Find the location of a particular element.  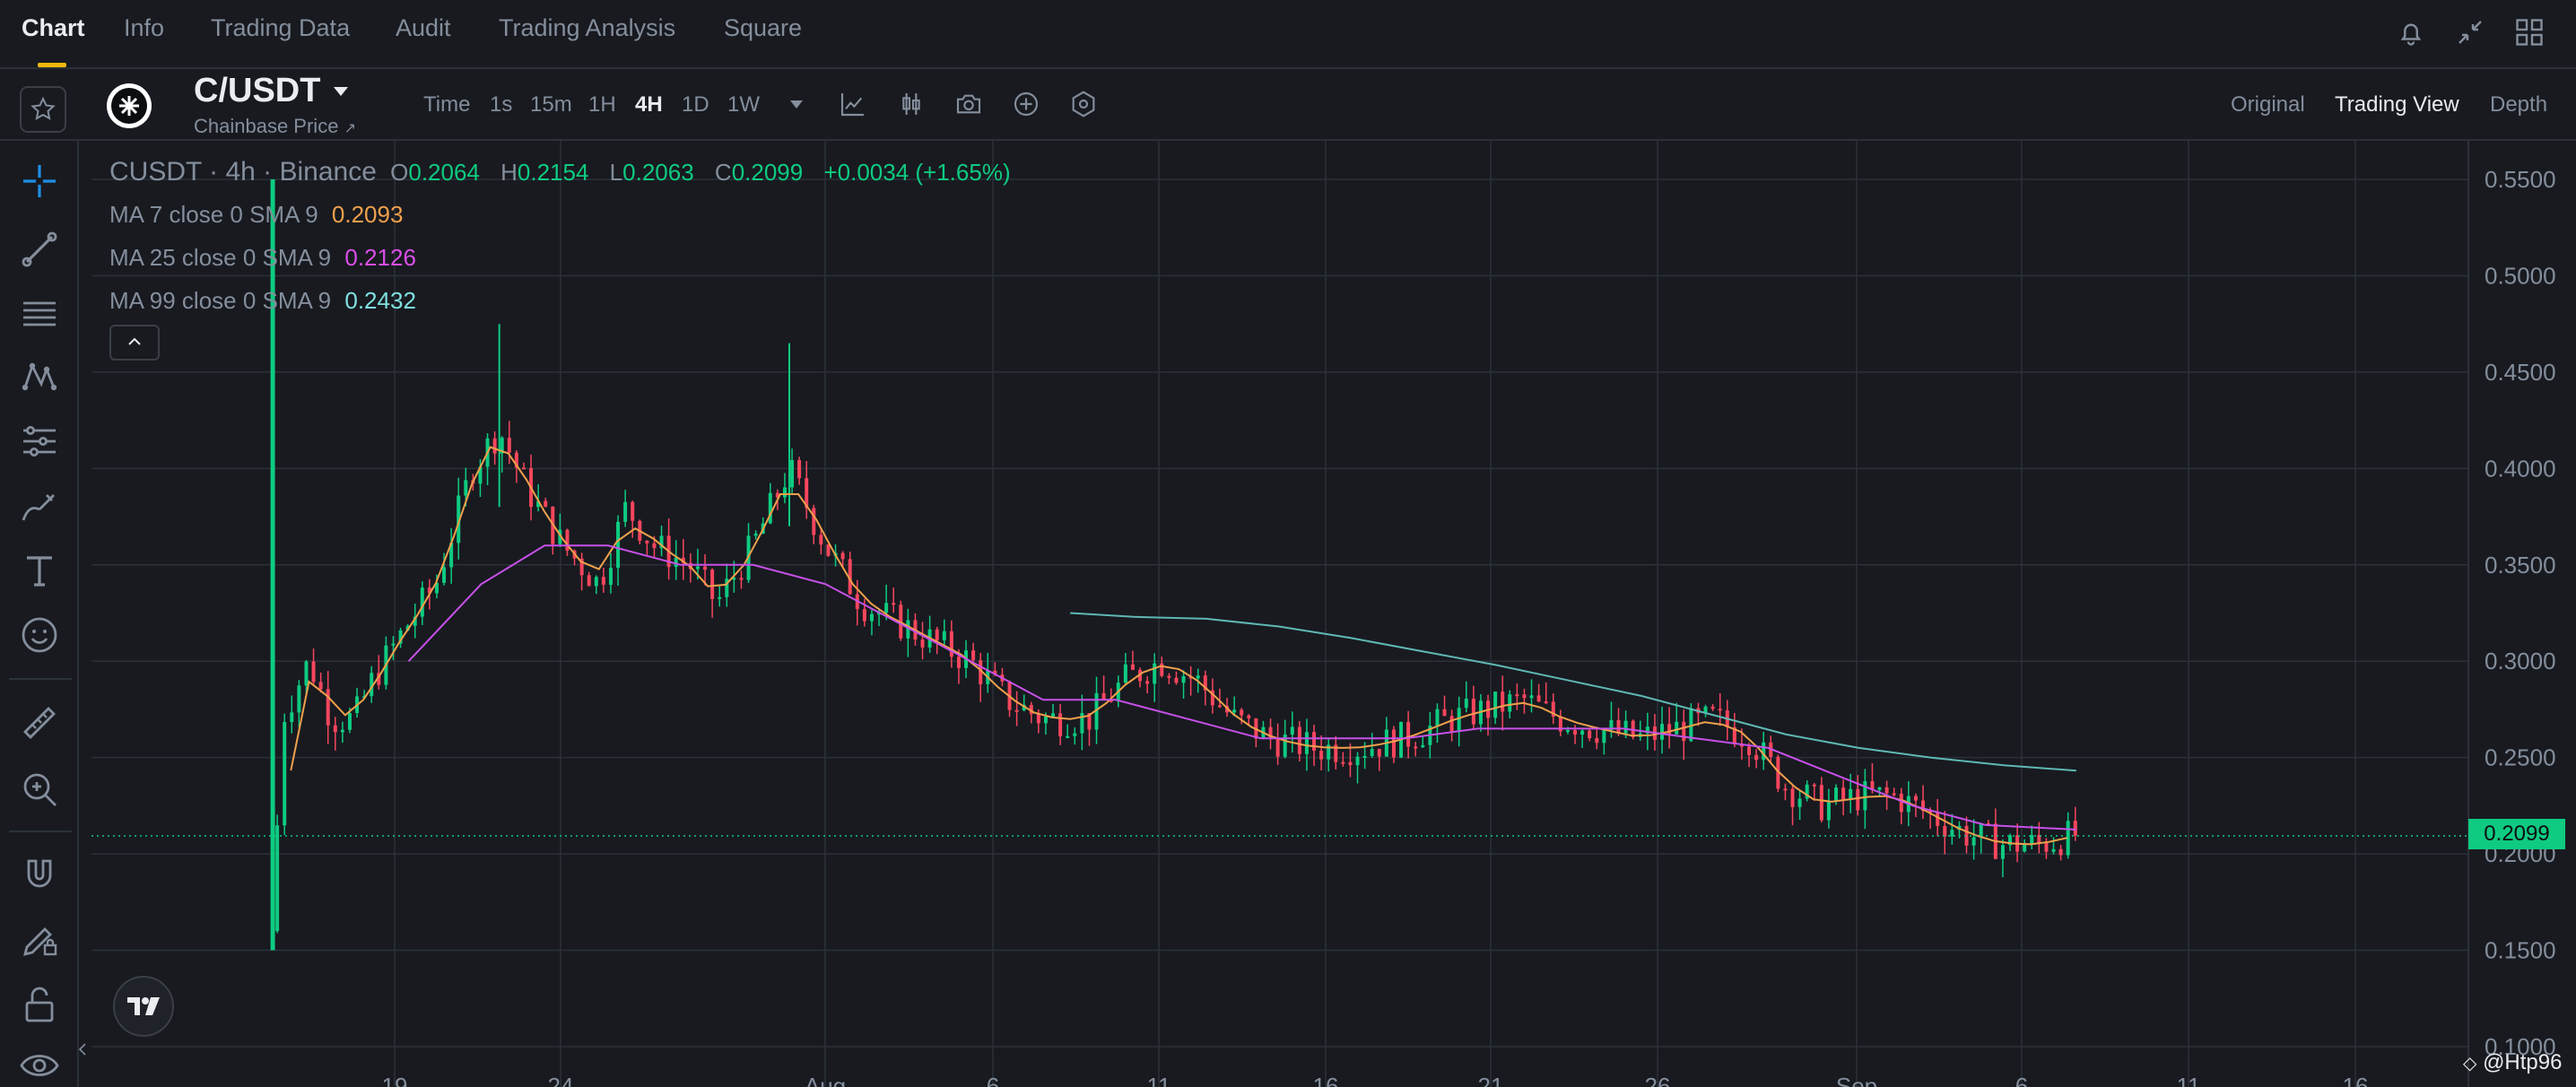

view-original: Original is located at coordinates (2268, 104).